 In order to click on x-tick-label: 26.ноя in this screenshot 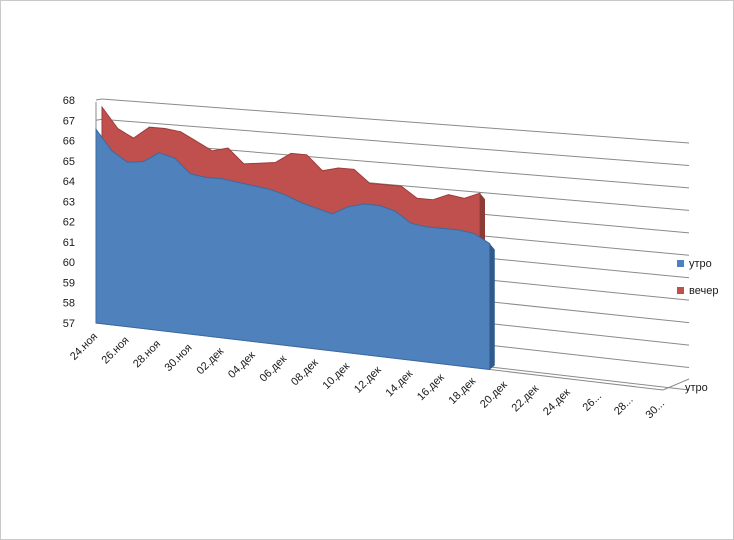, I will do `click(115, 350)`.